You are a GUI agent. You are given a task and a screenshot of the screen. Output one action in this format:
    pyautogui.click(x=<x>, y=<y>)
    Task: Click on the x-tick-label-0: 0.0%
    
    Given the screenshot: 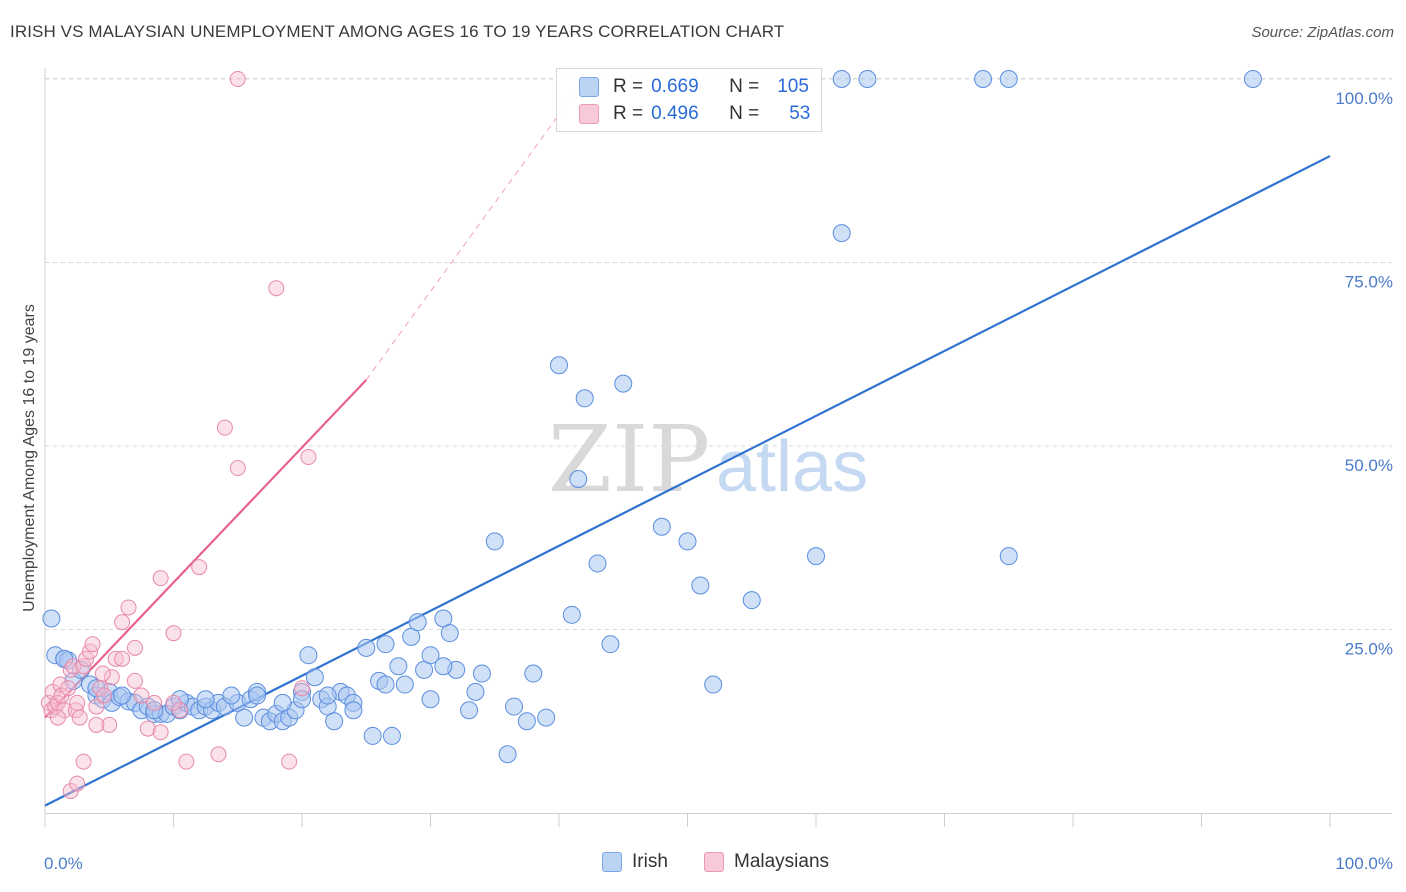 What is the action you would take?
    pyautogui.click(x=63, y=863)
    